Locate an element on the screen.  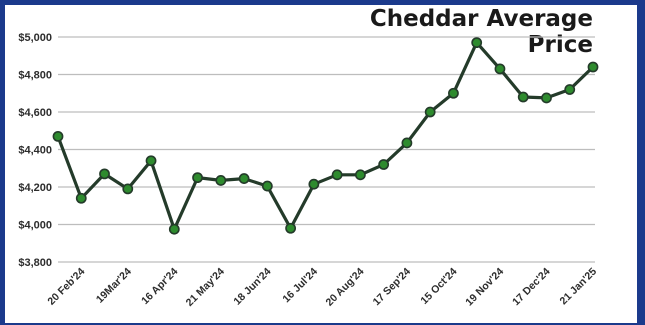
x-tick-label: 17 Sep'24 is located at coordinates (392, 287).